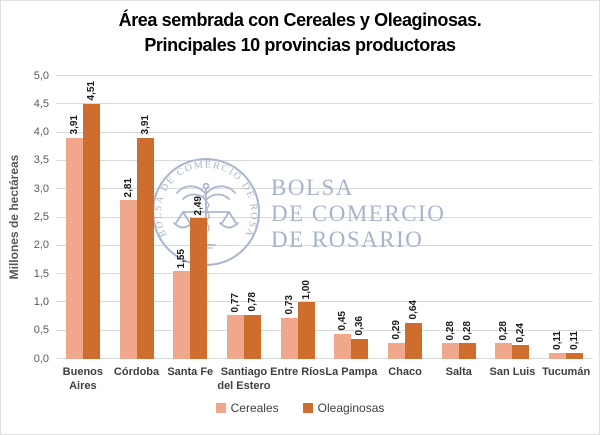 The width and height of the screenshot is (600, 435). I want to click on bar-group-entre-rios: 0,73 1,00, so click(298, 217).